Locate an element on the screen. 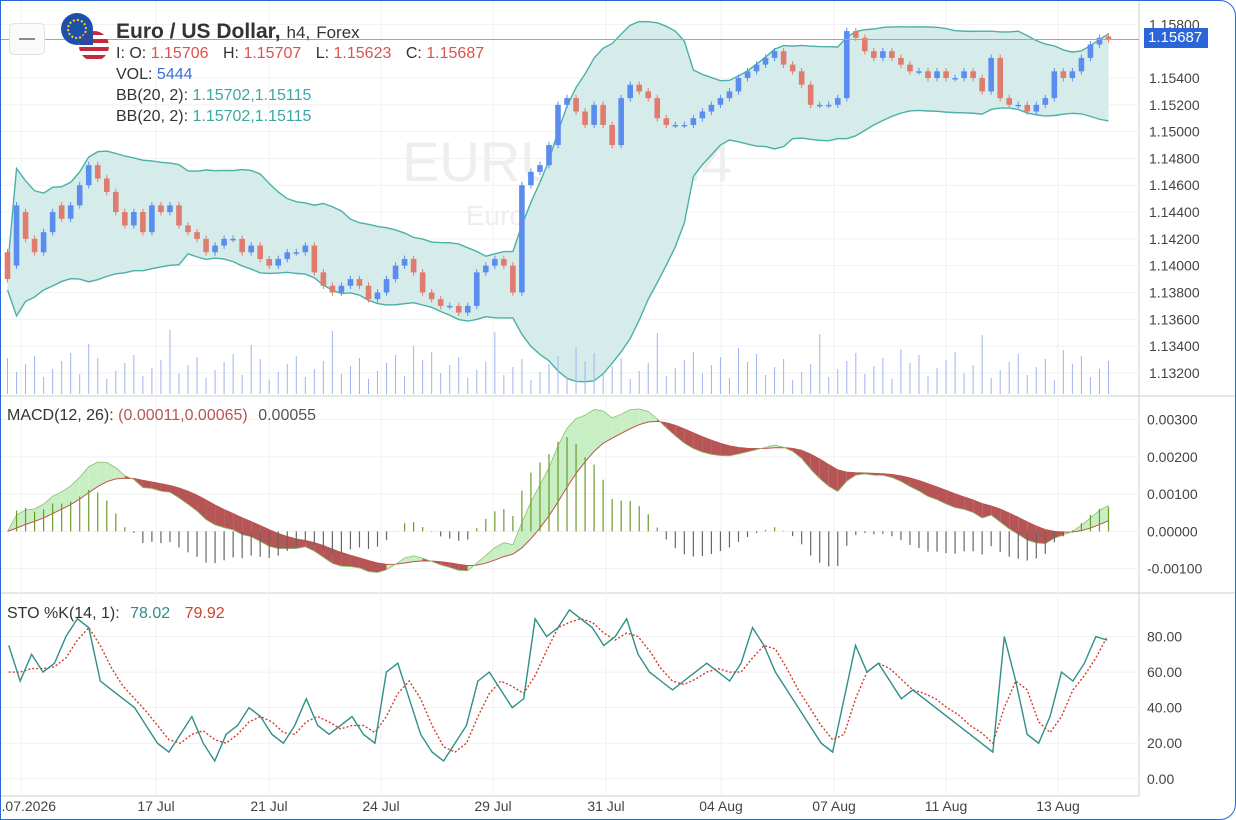 This screenshot has width=1236, height=820. currency-flags-icon is located at coordinates (87, 39).